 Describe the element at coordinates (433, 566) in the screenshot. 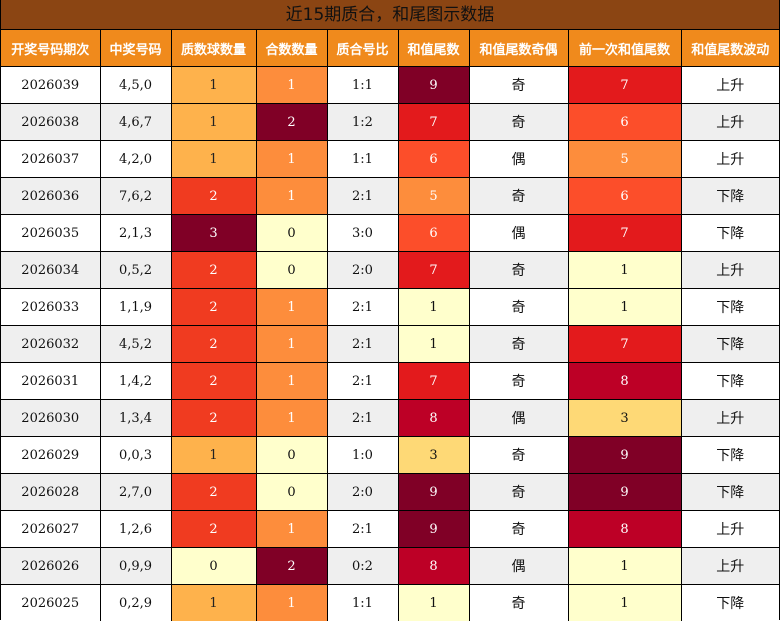

I see `cell-sum-tail: 8` at that location.